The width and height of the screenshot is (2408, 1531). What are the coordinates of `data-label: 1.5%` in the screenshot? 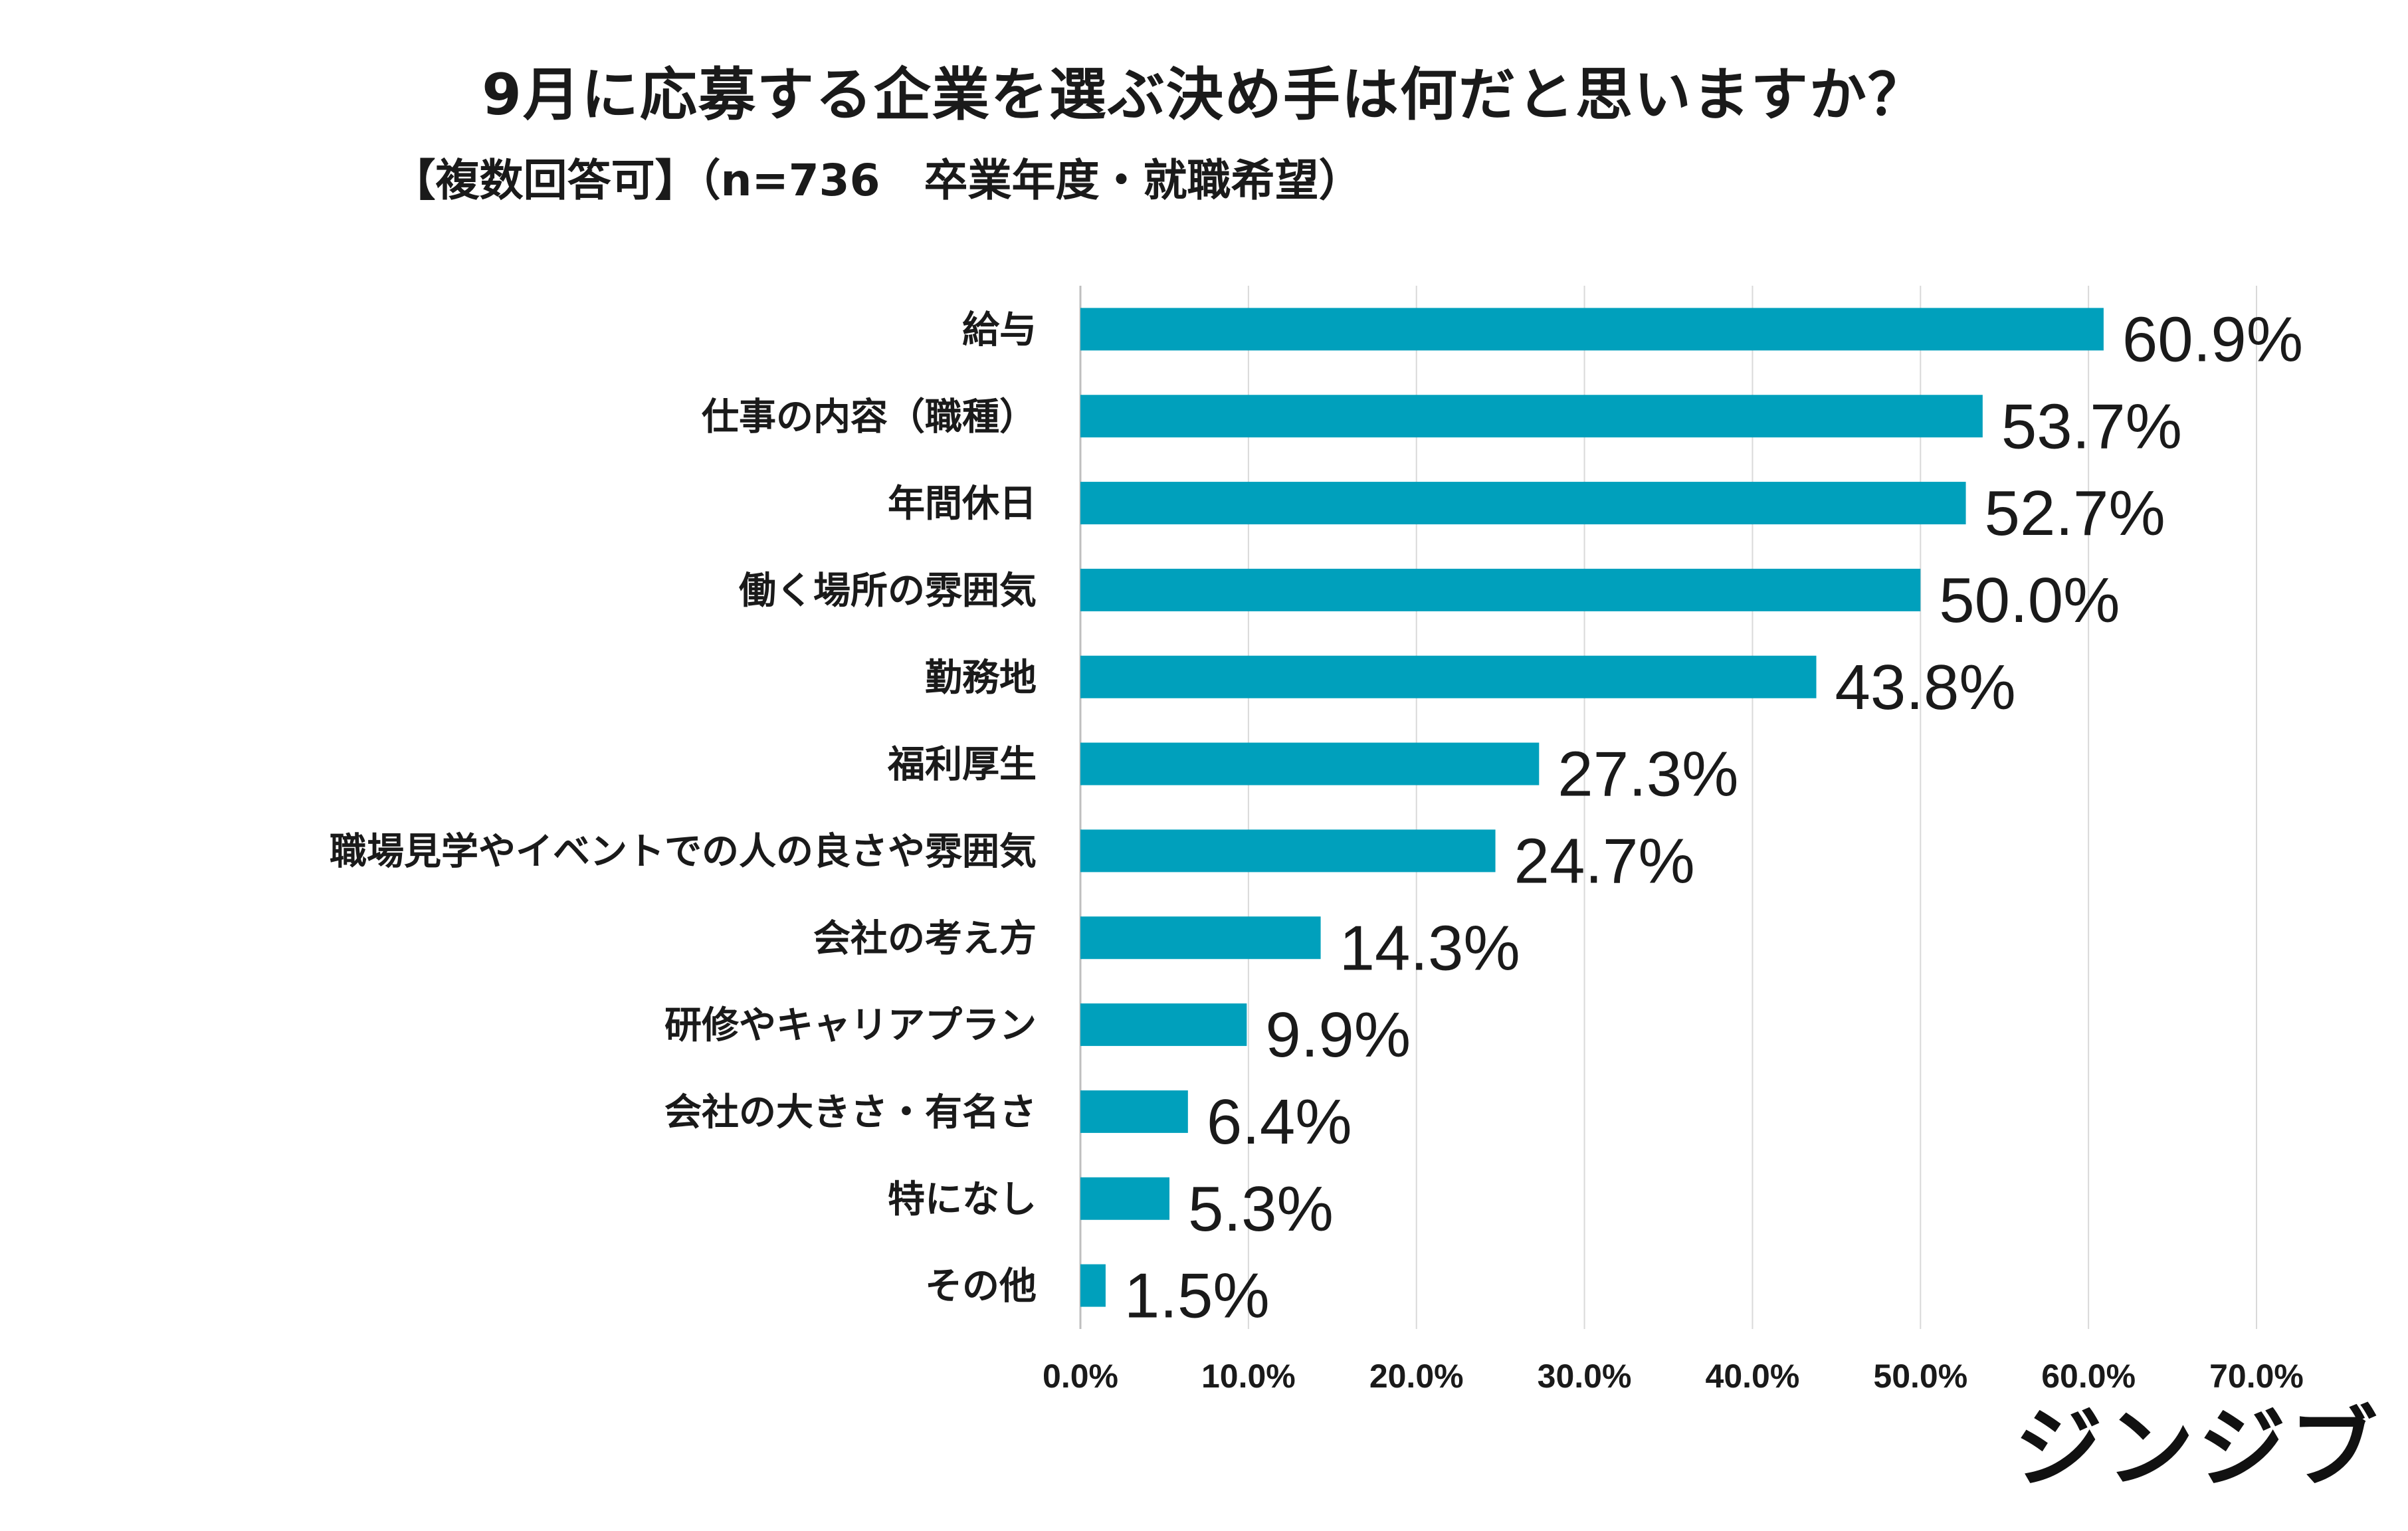 It's located at (1197, 1296).